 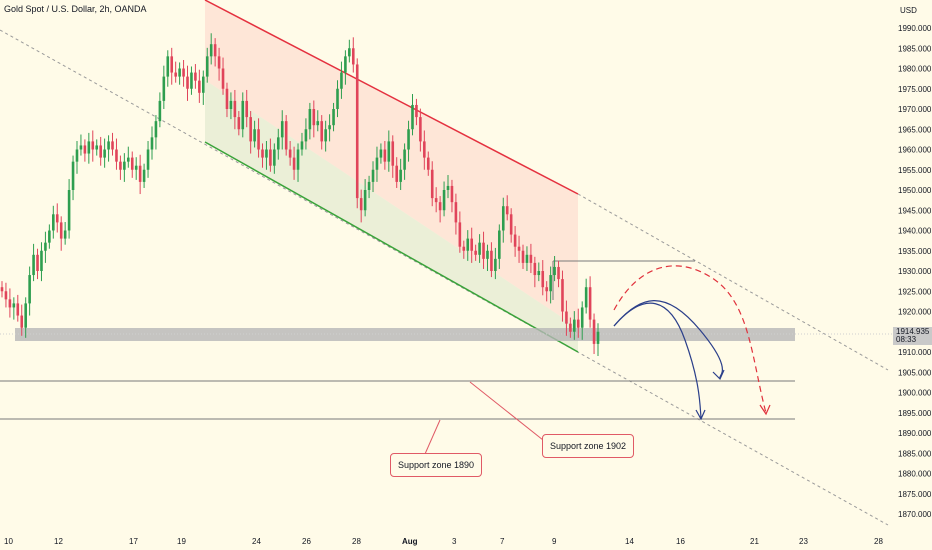 What do you see at coordinates (436, 465) in the screenshot?
I see `callout-support-1890: Support zone 1890` at bounding box center [436, 465].